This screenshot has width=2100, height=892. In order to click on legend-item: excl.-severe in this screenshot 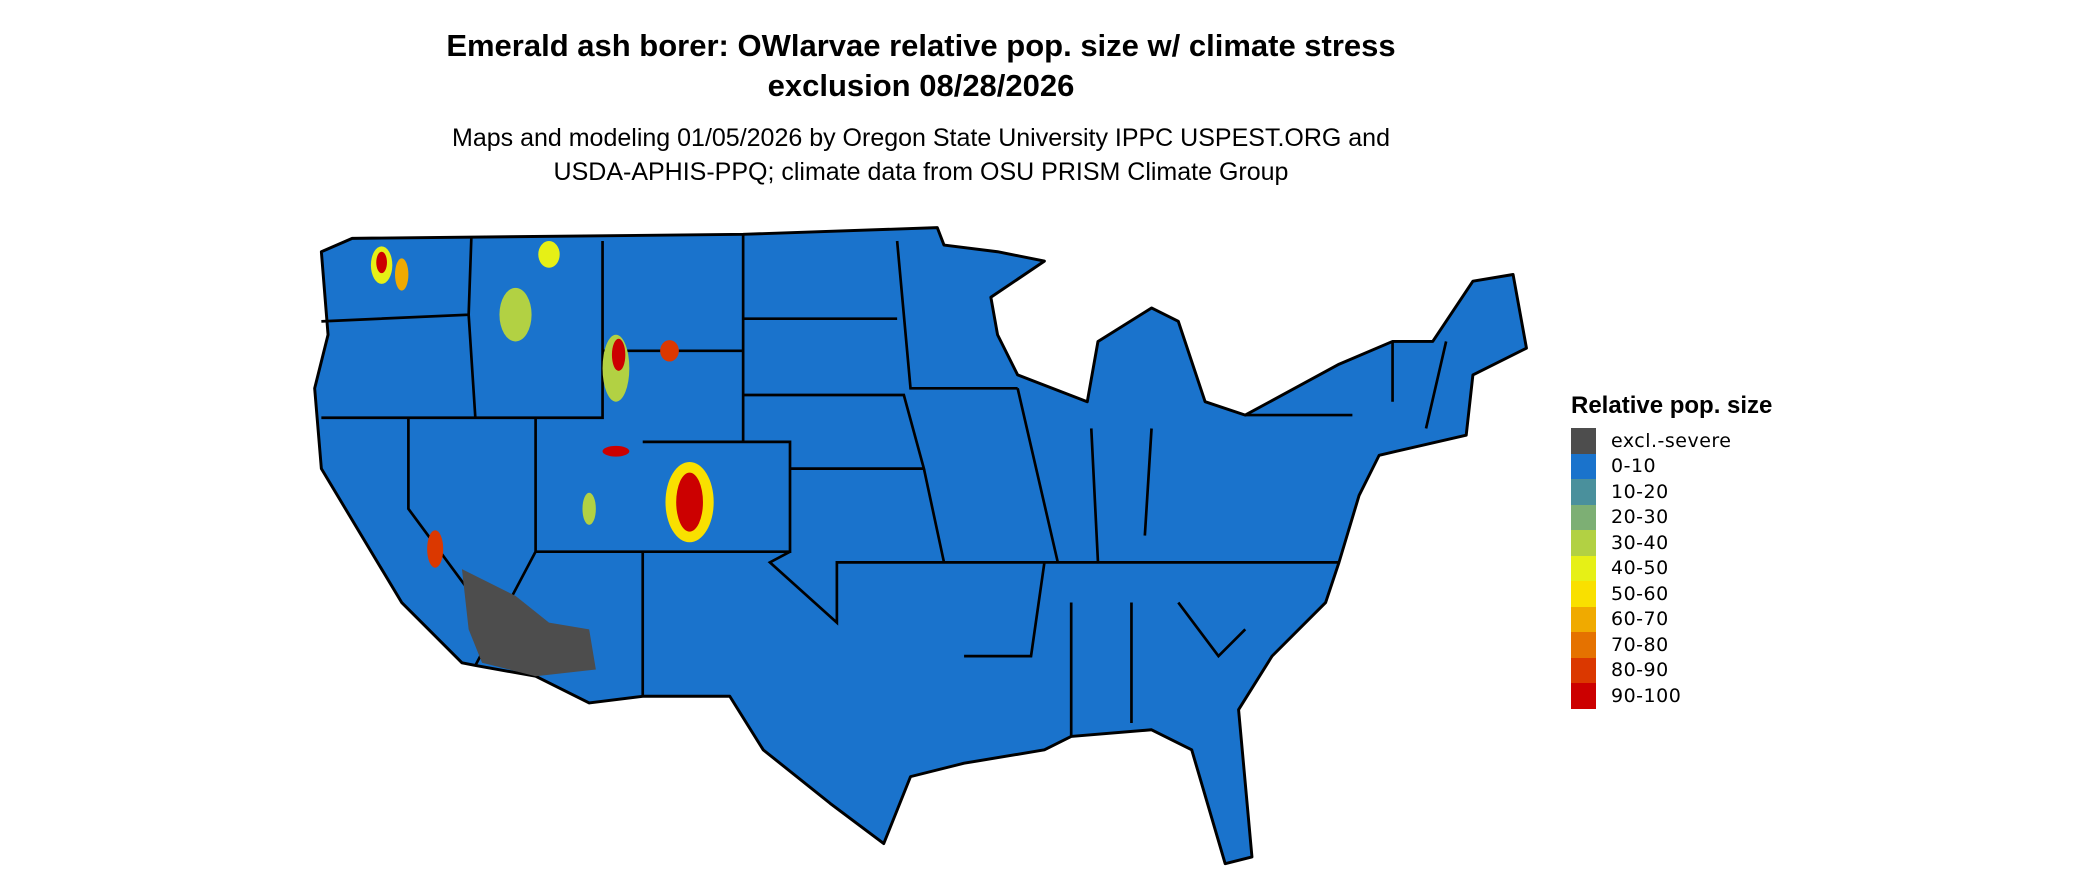, I will do `click(1671, 441)`.